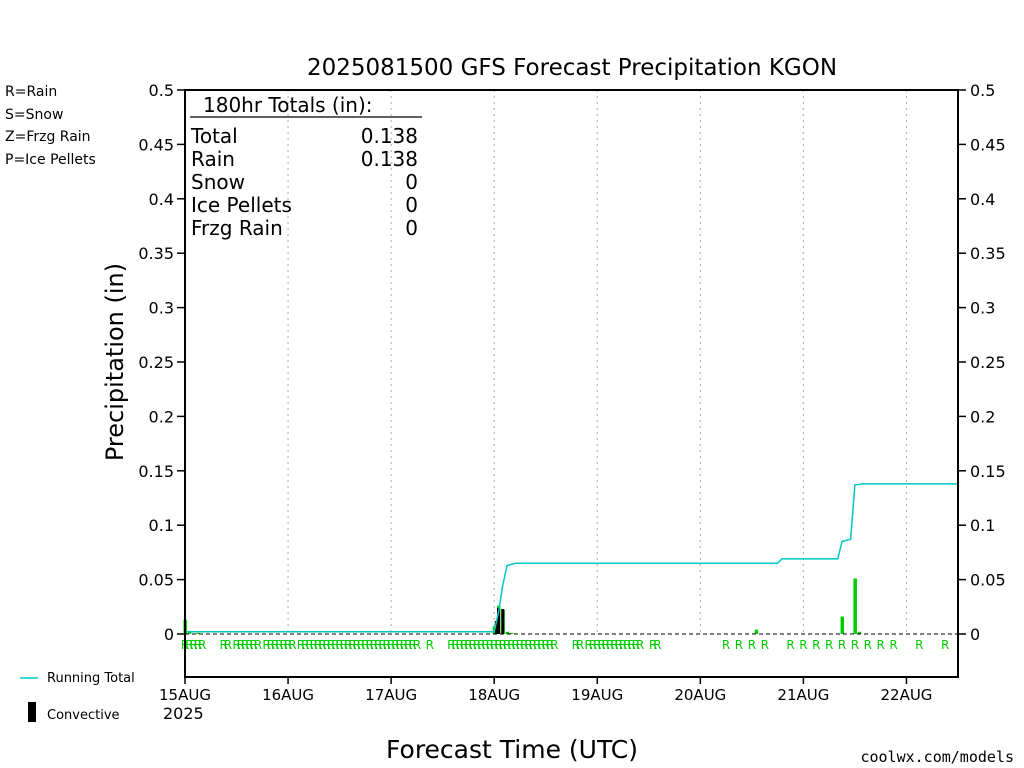 The width and height of the screenshot is (1024, 768). Describe the element at coordinates (982, 308) in the screenshot. I see `y-tick-label-right: 0.3` at that location.